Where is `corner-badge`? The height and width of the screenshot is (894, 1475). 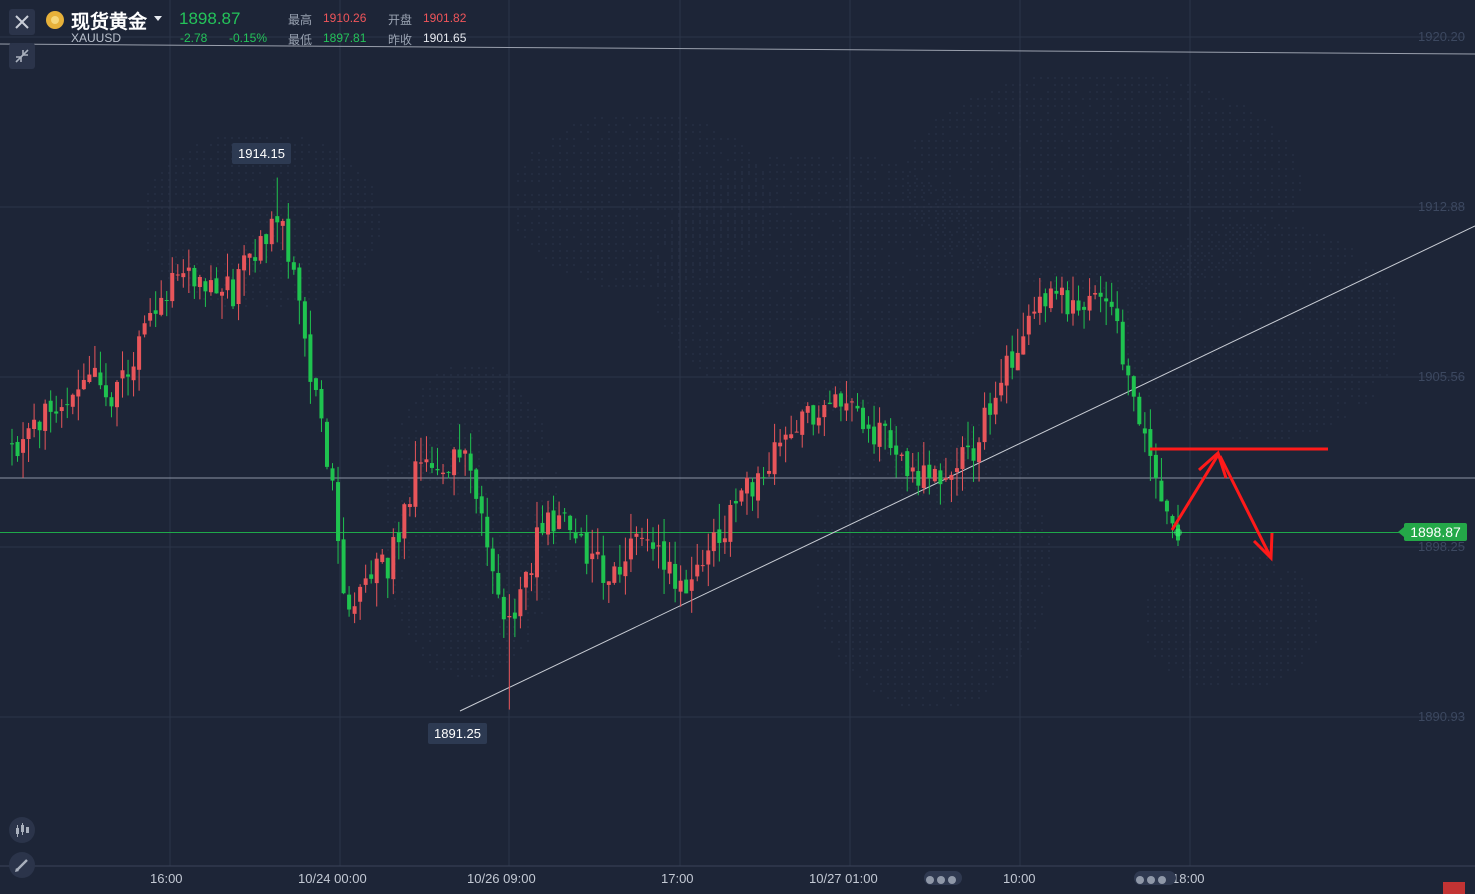 corner-badge is located at coordinates (1454, 888).